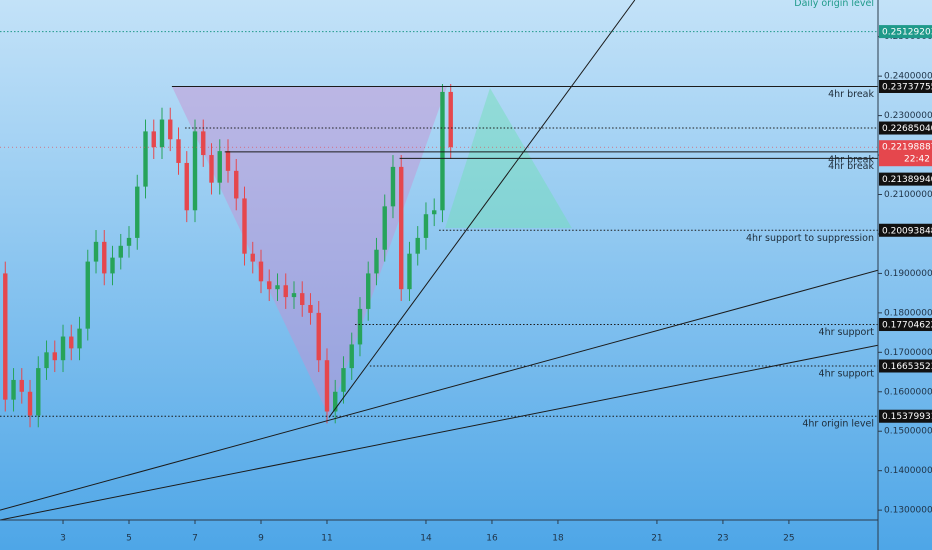 The width and height of the screenshot is (932, 550). What do you see at coordinates (129, 539) in the screenshot?
I see `x-tick-label: 5` at bounding box center [129, 539].